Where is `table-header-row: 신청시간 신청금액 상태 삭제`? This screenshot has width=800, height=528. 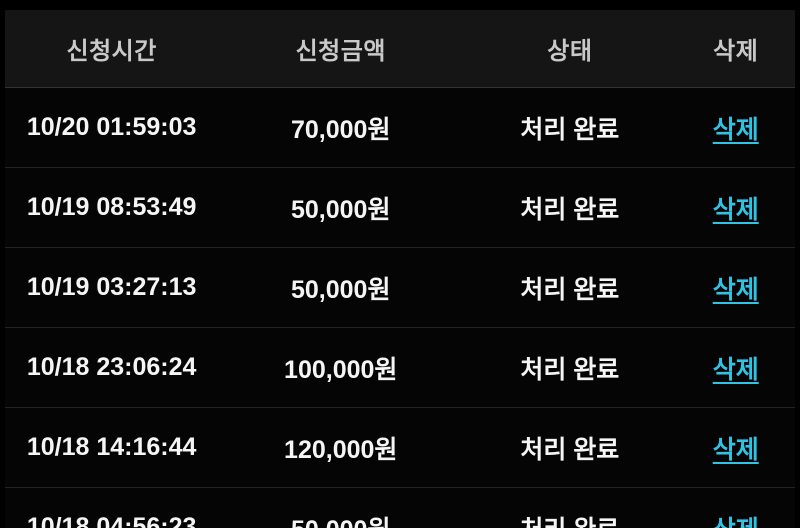
table-header-row: 신청시간 신청금액 상태 삭제 is located at coordinates (400, 49).